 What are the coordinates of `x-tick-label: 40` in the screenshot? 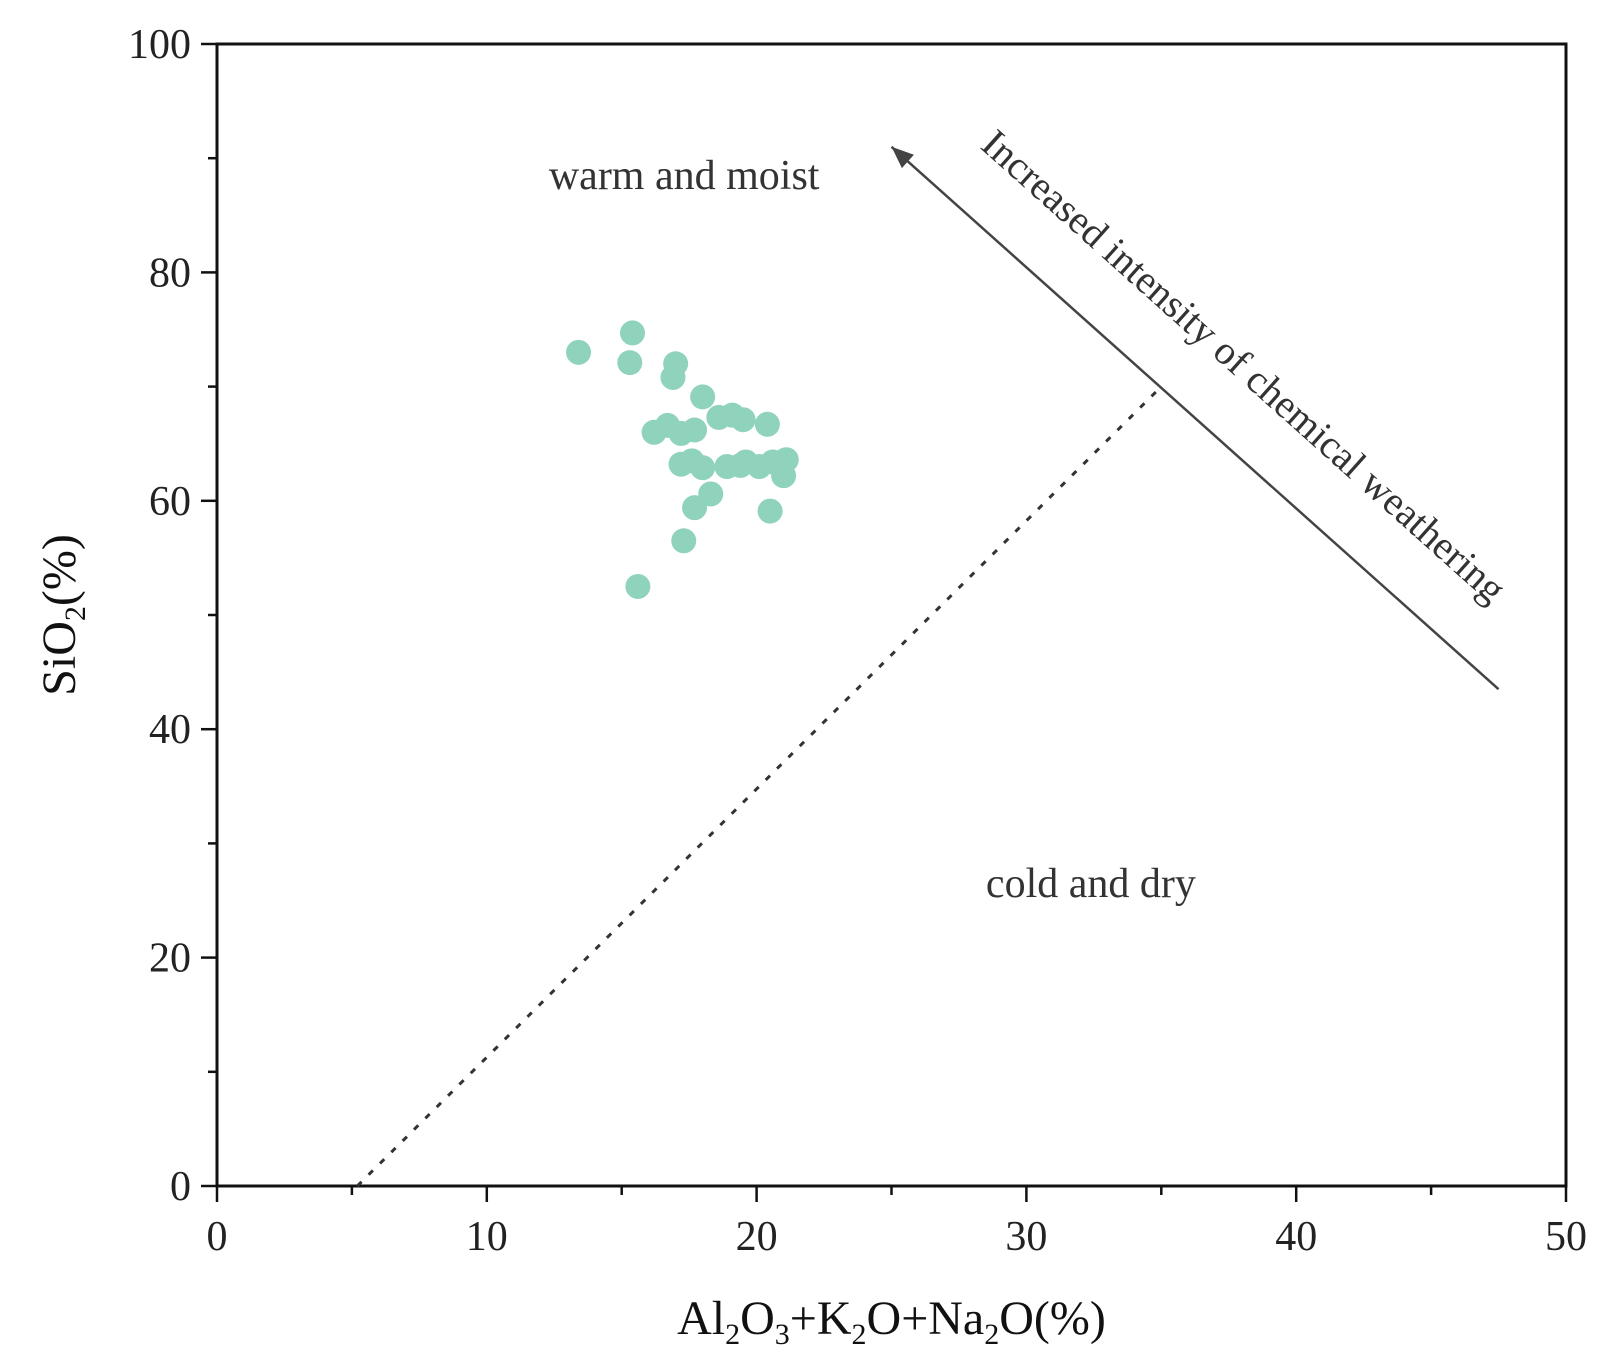 It's located at (1296, 1237).